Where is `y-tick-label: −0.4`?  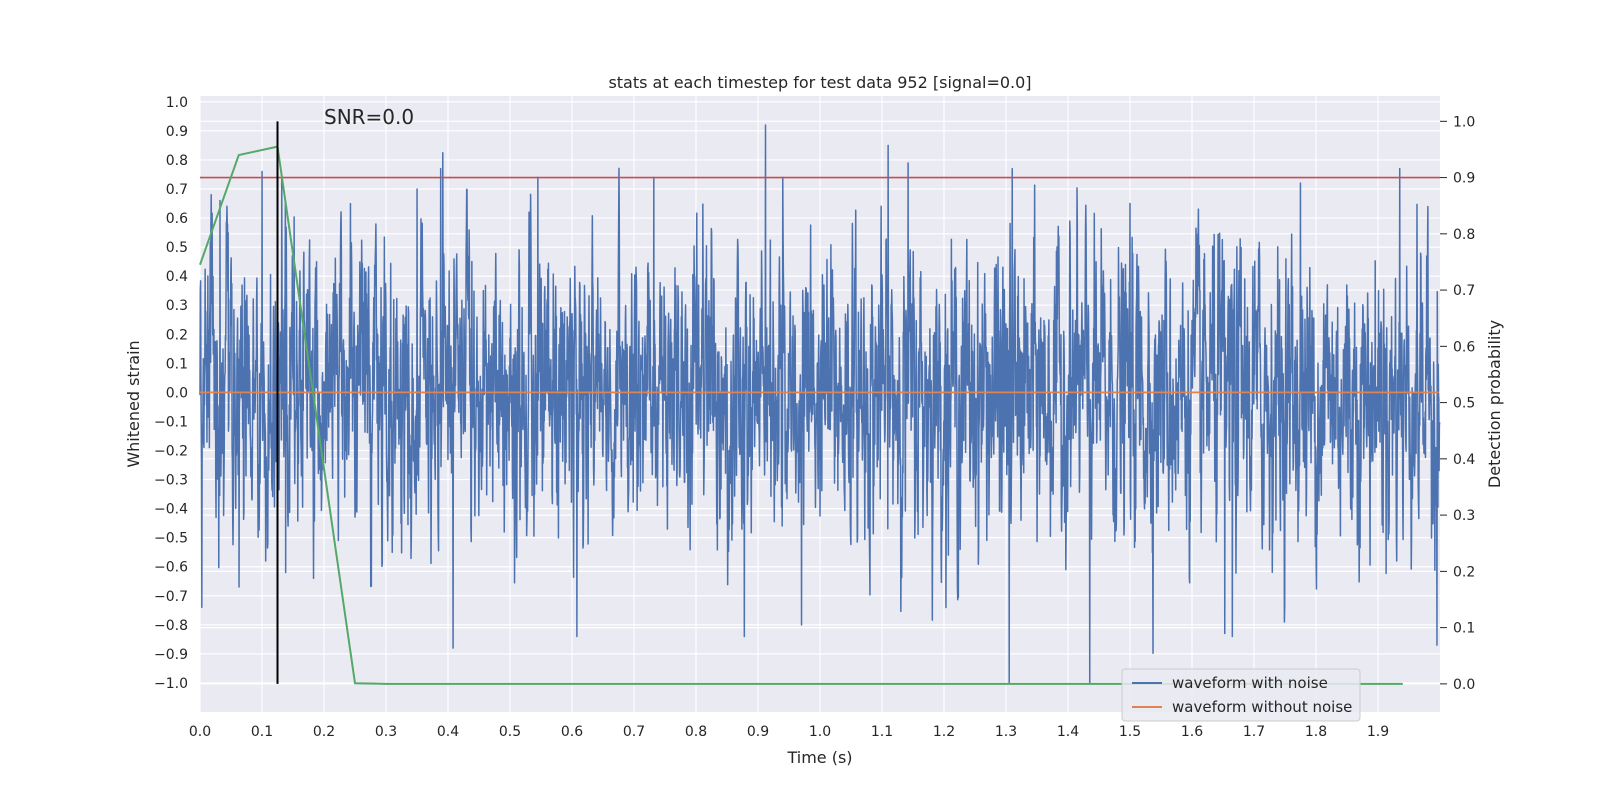 y-tick-label: −0.4 is located at coordinates (171, 510).